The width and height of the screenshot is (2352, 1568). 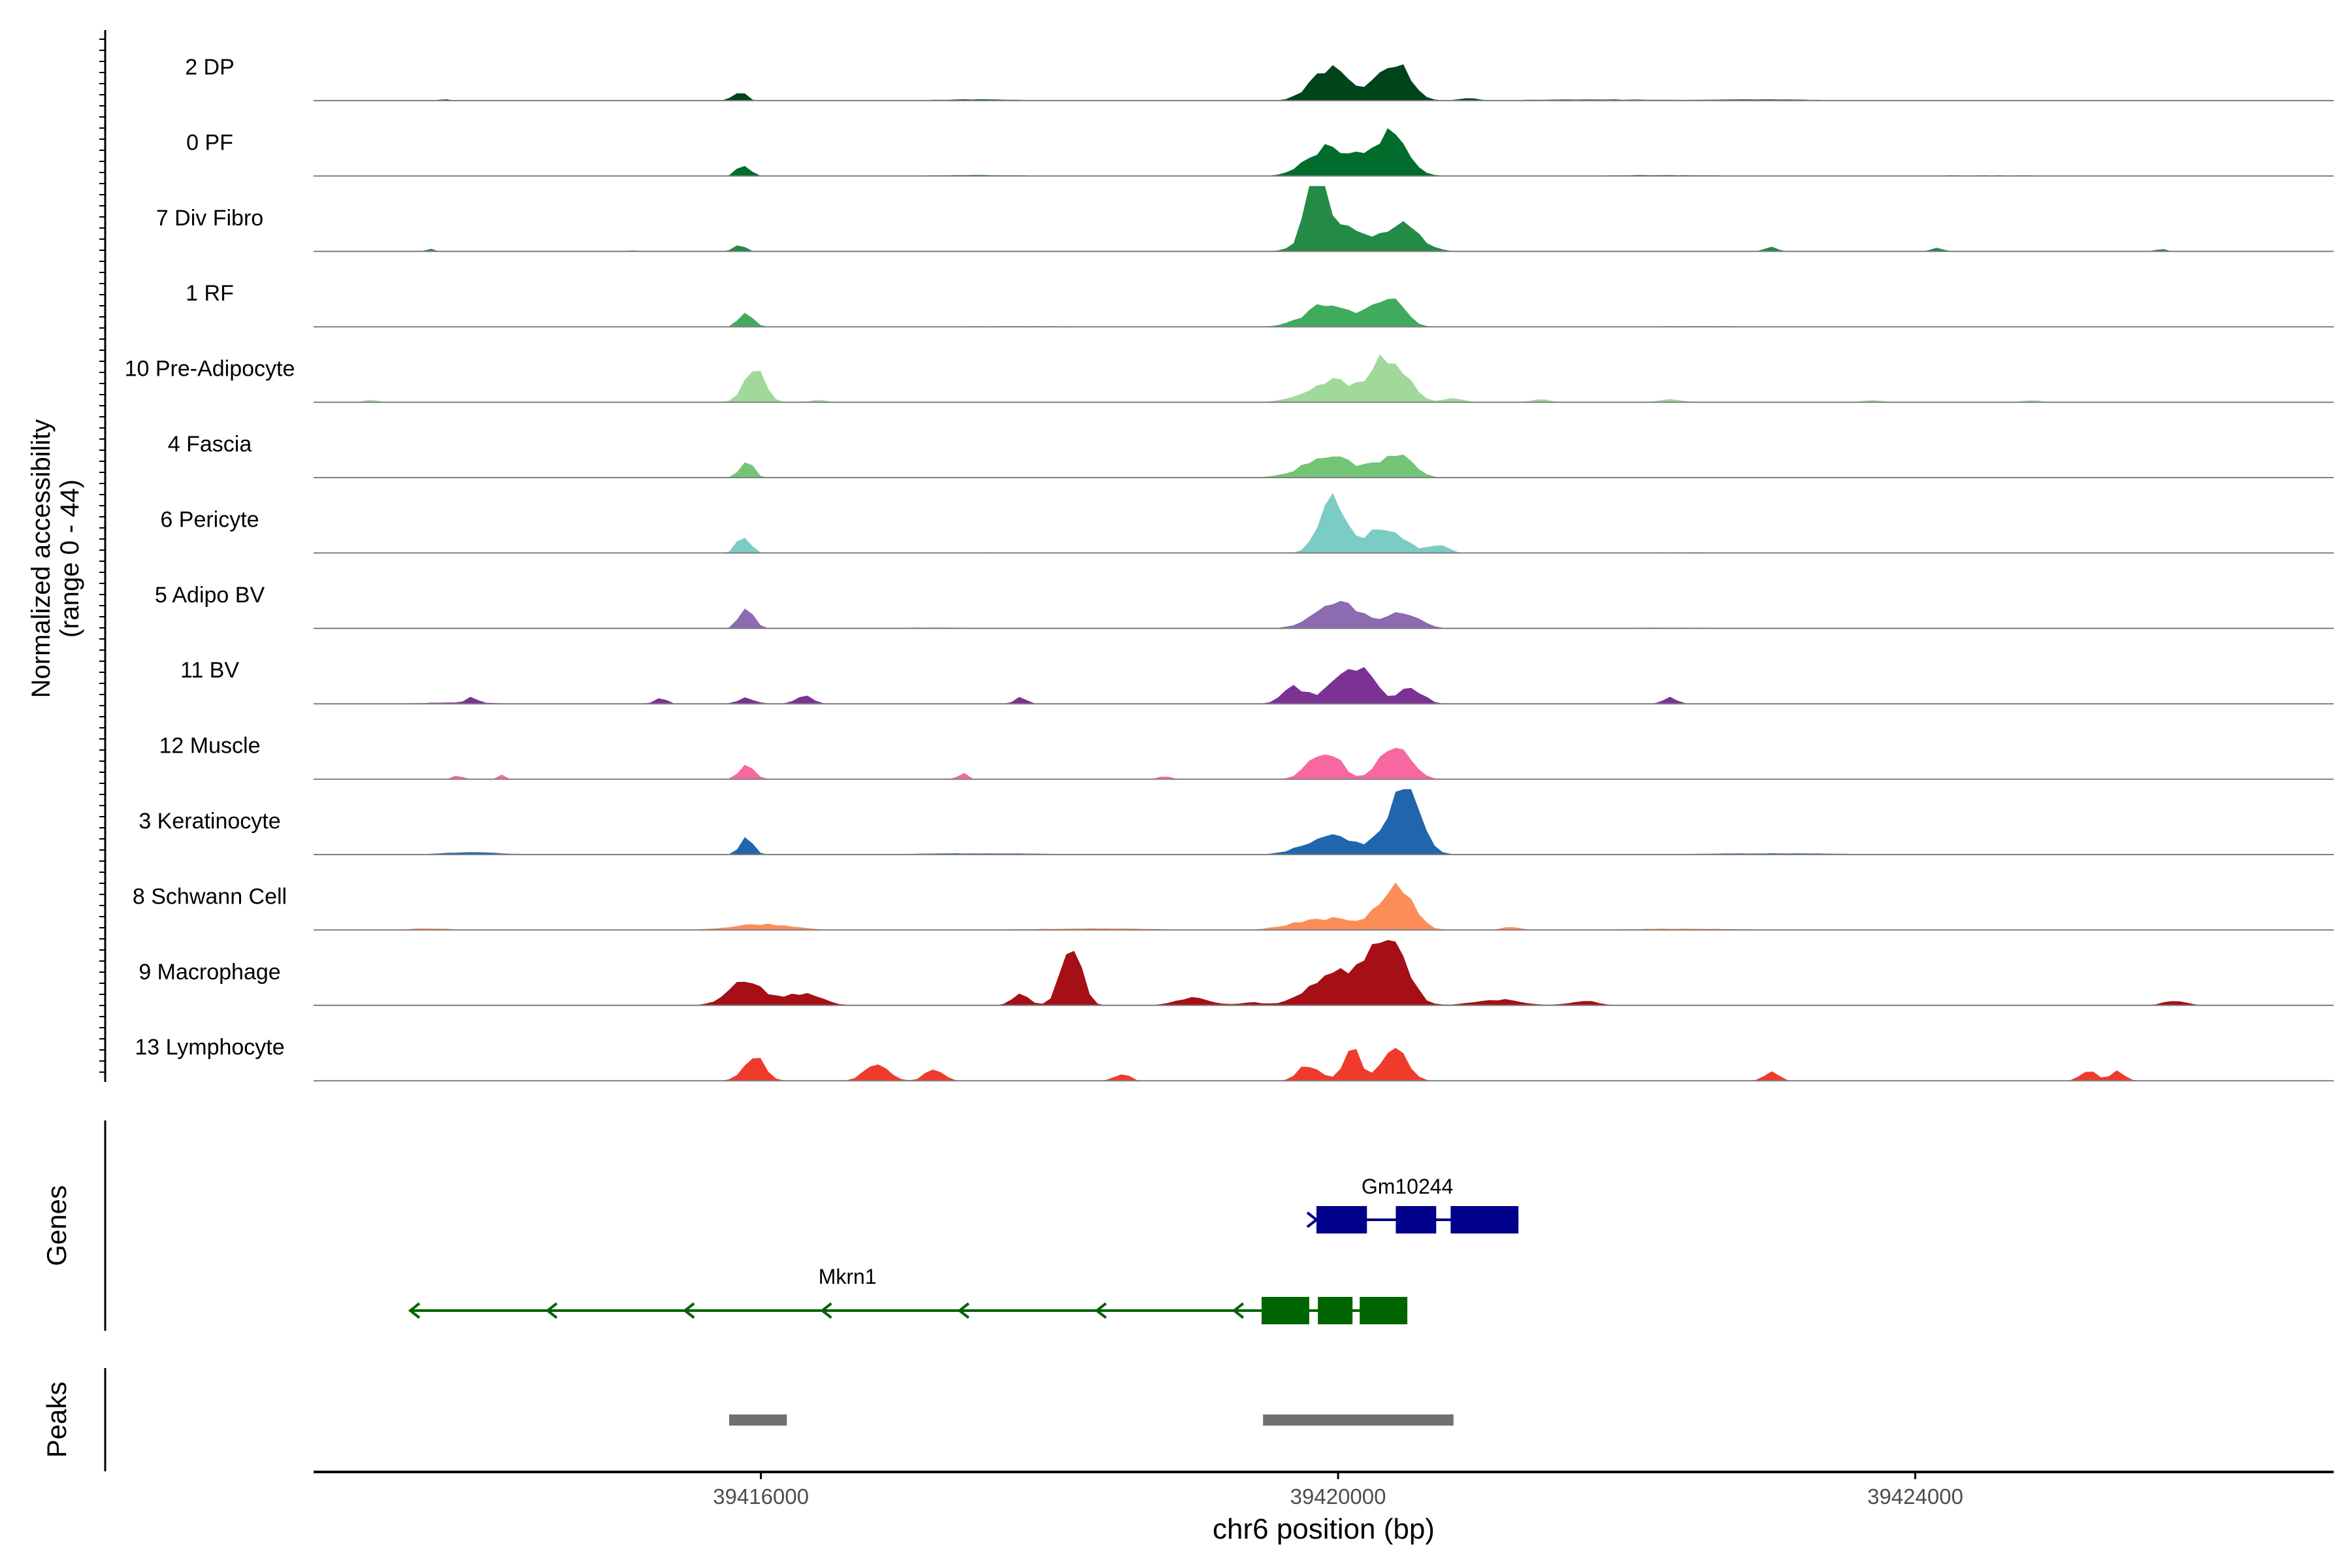 What do you see at coordinates (209, 670) in the screenshot?
I see `track-label: 11 BV` at bounding box center [209, 670].